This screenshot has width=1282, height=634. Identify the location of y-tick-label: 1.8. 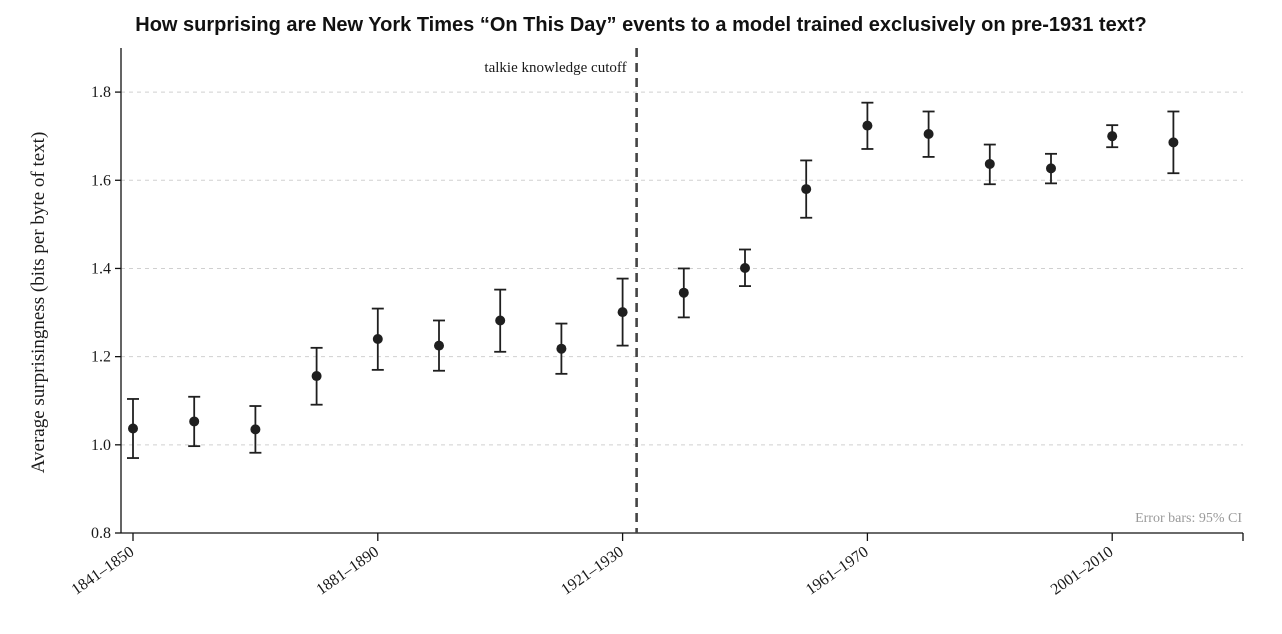
(101, 92).